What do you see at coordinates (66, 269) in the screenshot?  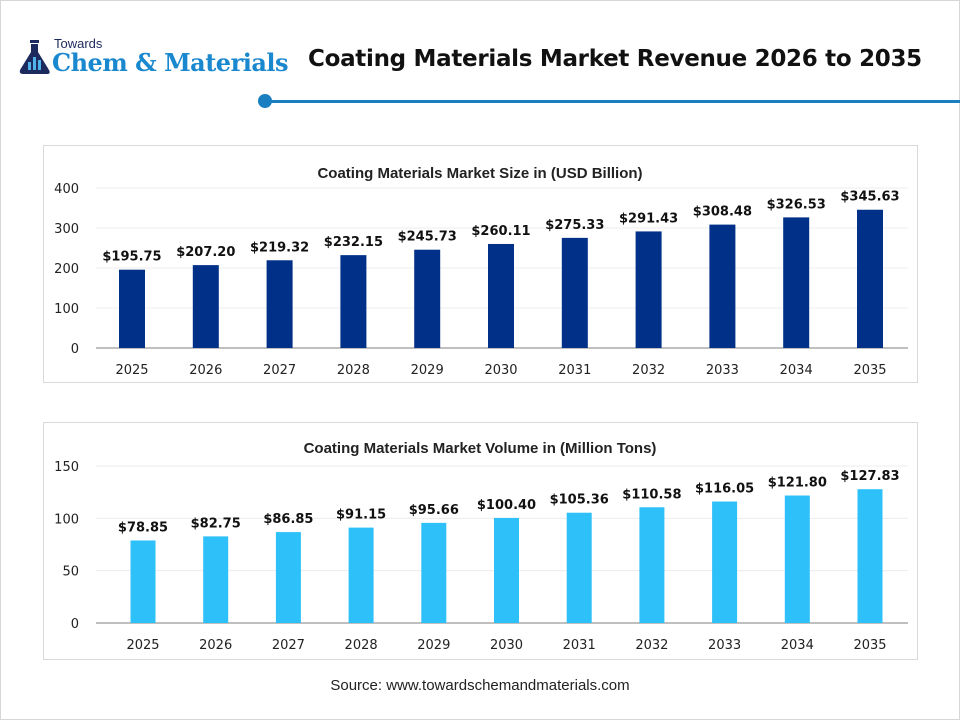 I see `y-tick-label: 200` at bounding box center [66, 269].